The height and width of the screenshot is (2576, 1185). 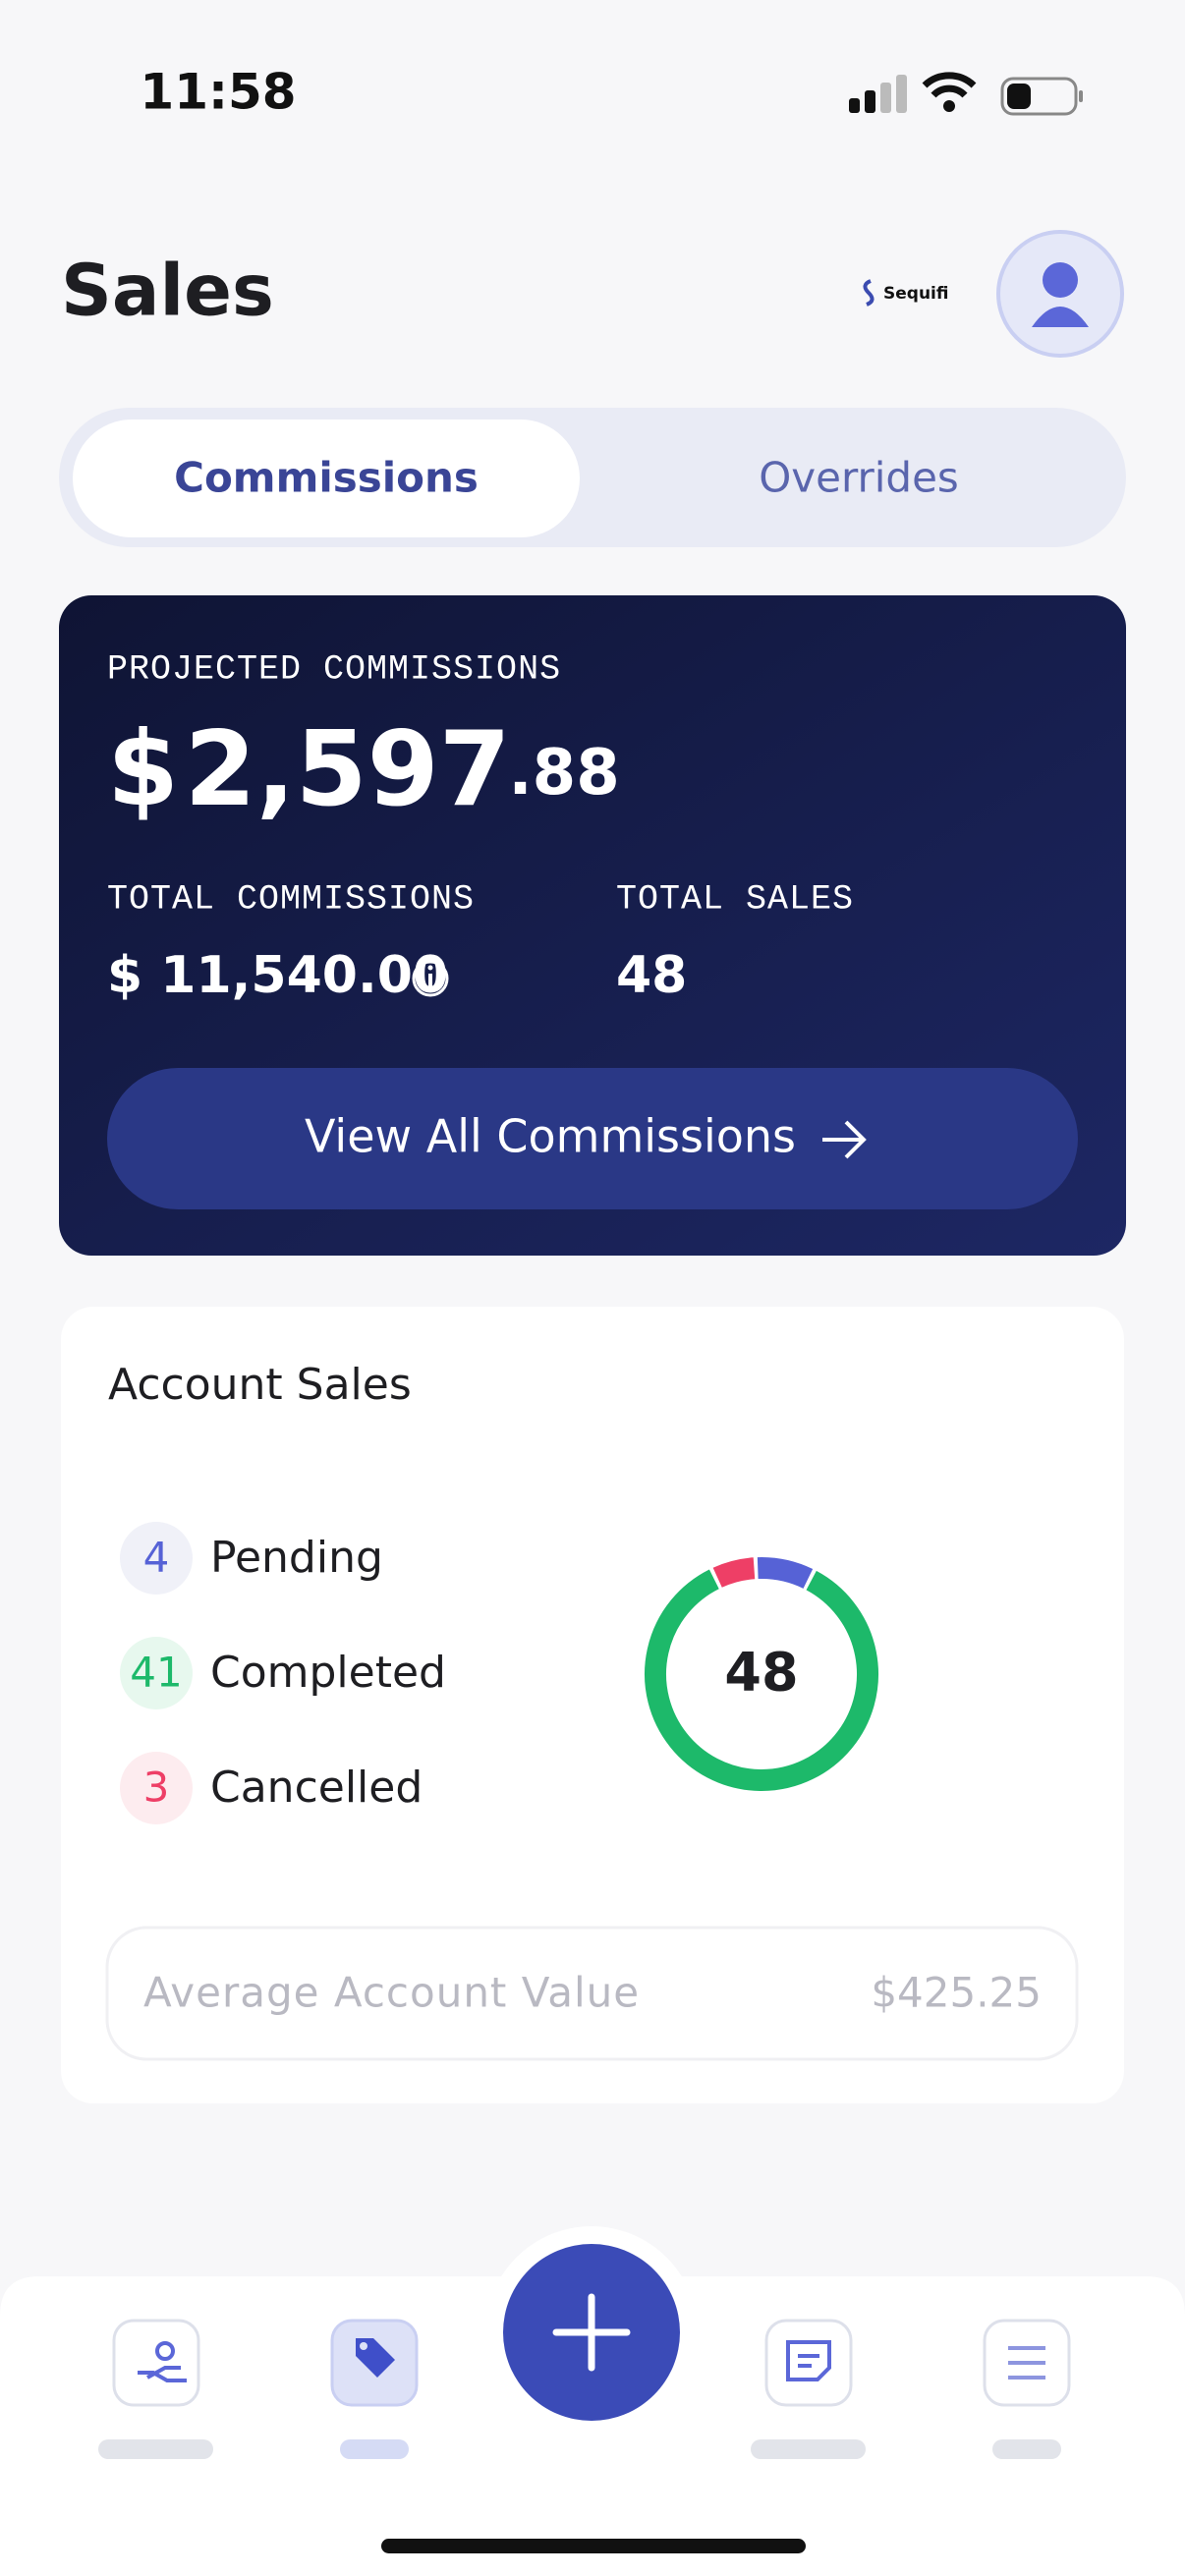 I want to click on tab: Commissions, so click(x=326, y=478).